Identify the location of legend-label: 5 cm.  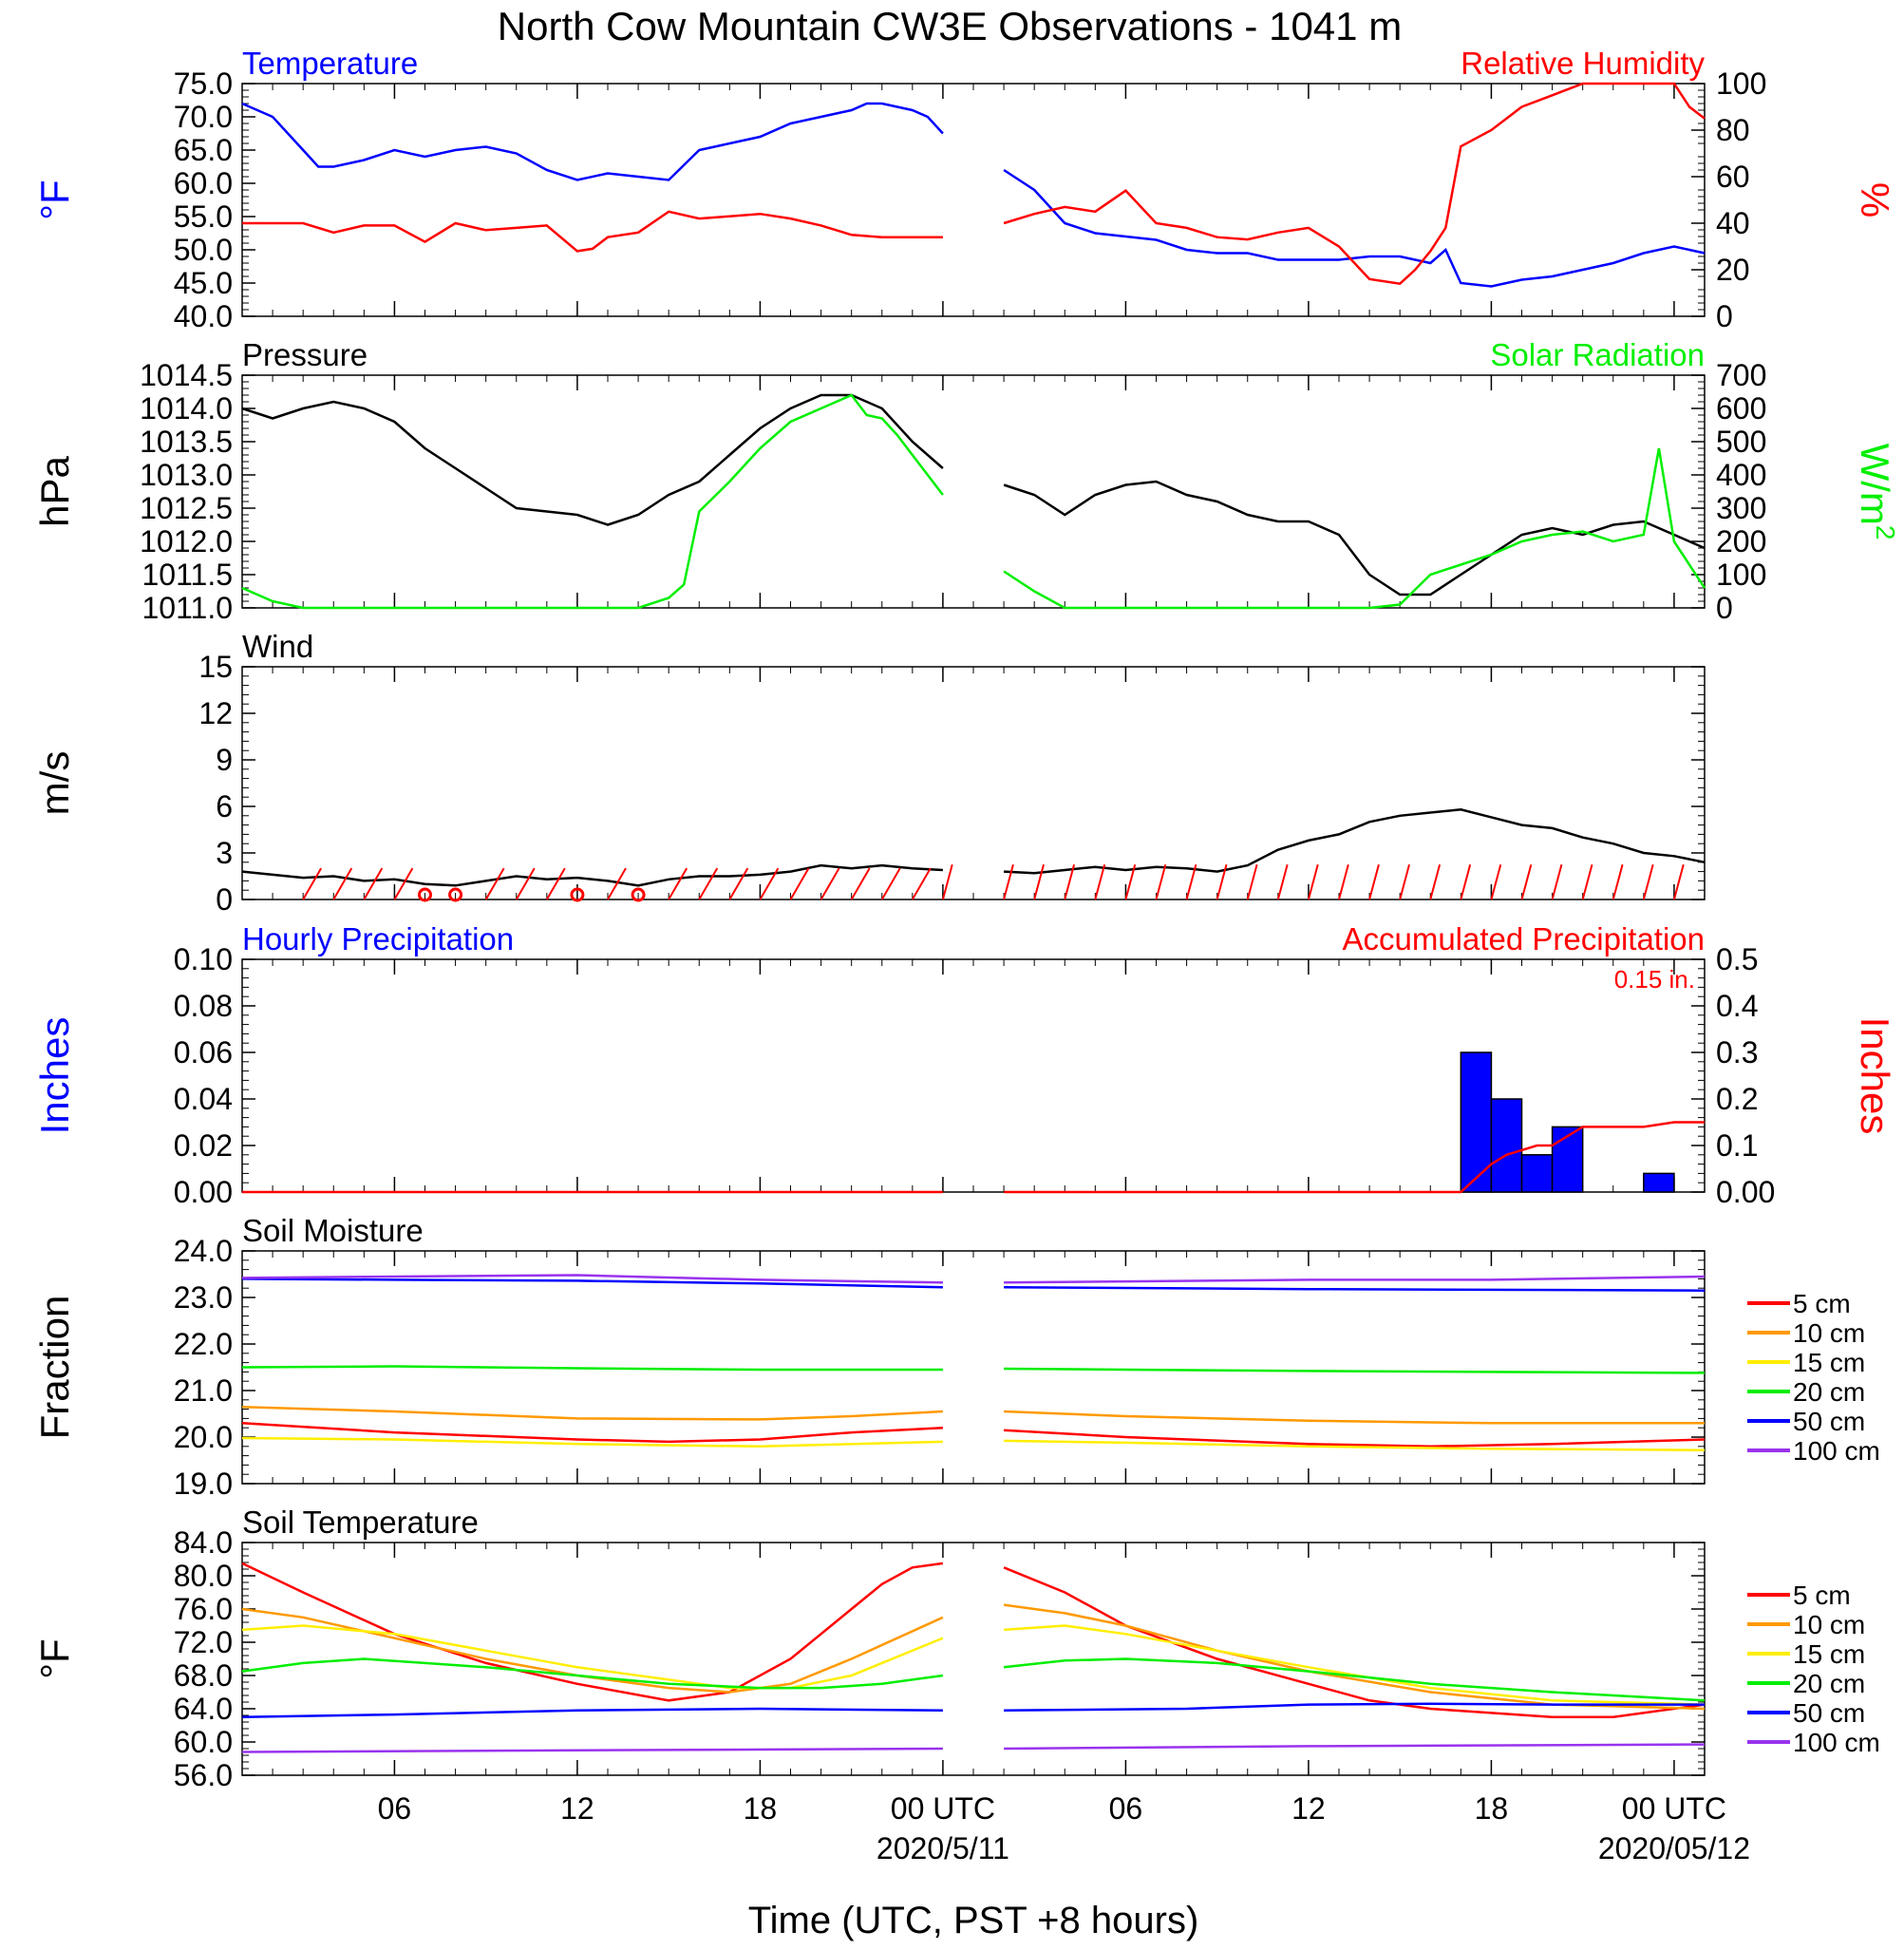
(1822, 1595).